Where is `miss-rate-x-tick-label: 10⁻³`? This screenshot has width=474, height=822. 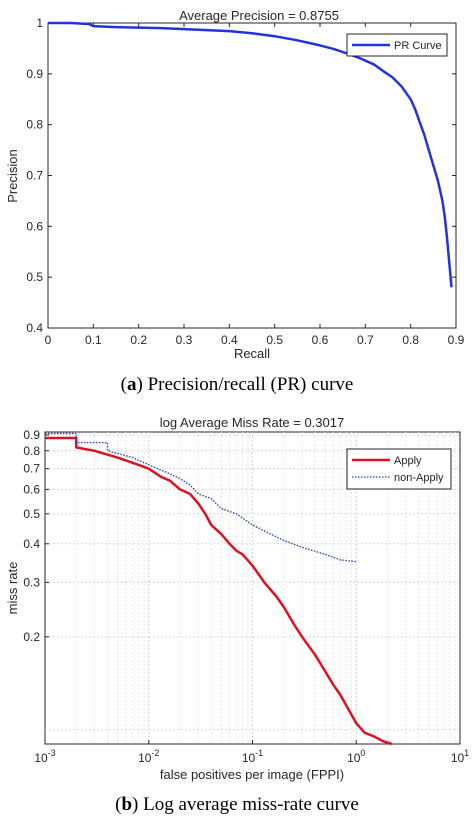
miss-rate-x-tick-label: 10⁻³ is located at coordinates (44, 756).